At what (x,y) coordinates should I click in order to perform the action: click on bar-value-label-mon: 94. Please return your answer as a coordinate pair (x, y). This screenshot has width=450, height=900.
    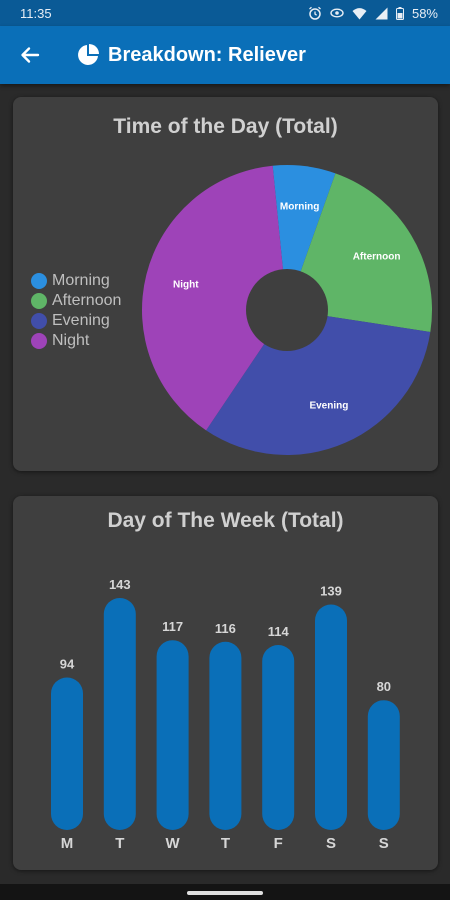
    Looking at the image, I should click on (67, 664).